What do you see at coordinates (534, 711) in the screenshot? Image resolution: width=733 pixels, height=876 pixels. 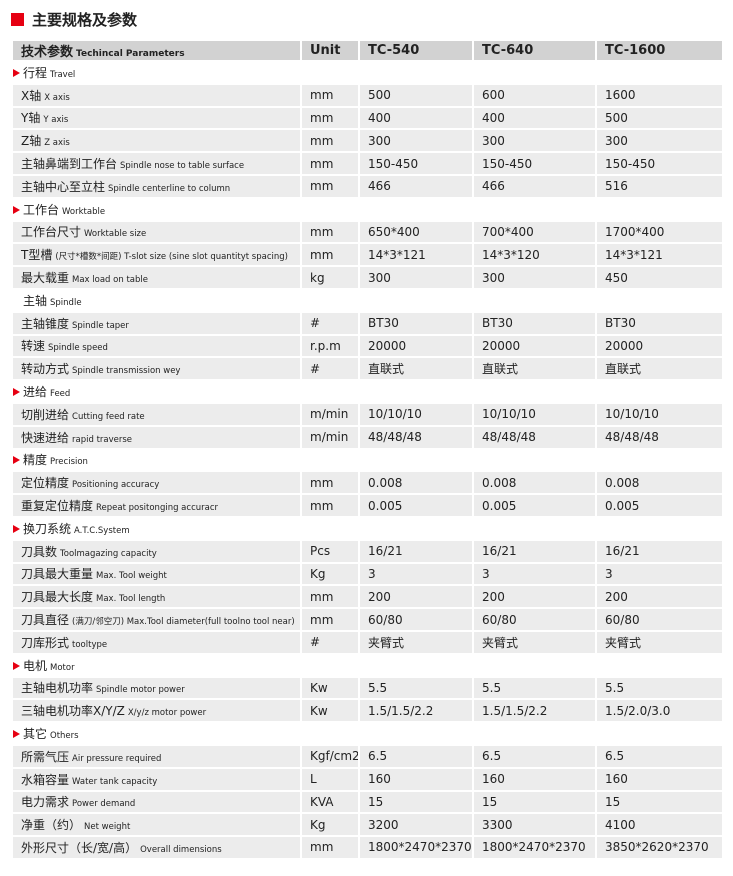 I see `value-cell: 1.5/1.5/2.2` at bounding box center [534, 711].